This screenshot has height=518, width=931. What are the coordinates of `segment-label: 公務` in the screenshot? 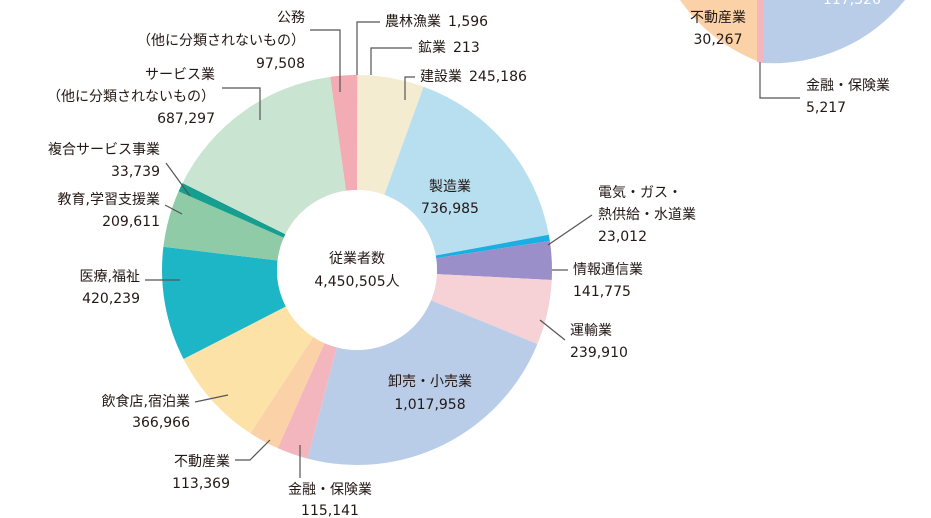 It's located at (291, 18).